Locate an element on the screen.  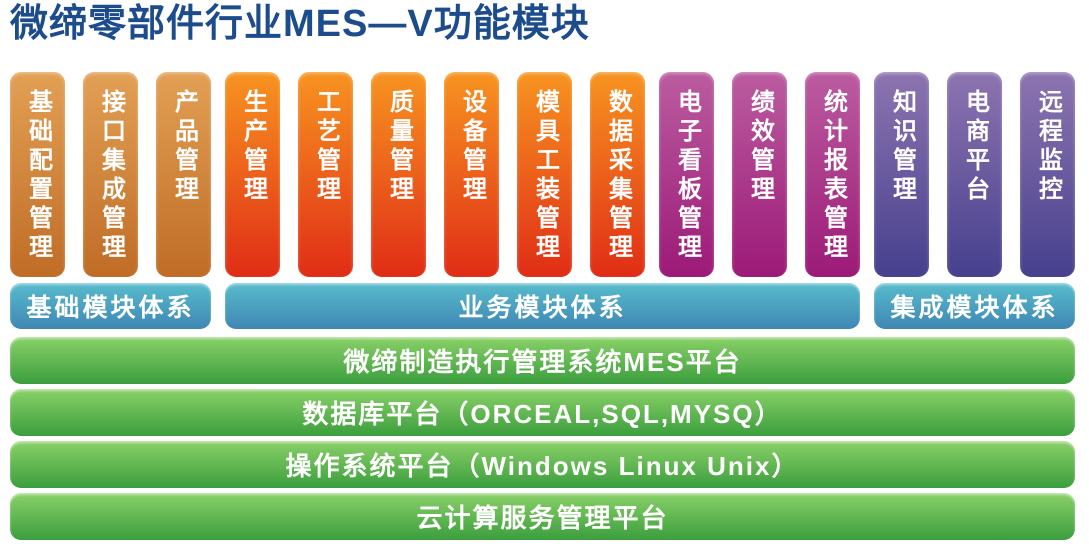
column-label: 质量管理 is located at coordinates (399, 147).